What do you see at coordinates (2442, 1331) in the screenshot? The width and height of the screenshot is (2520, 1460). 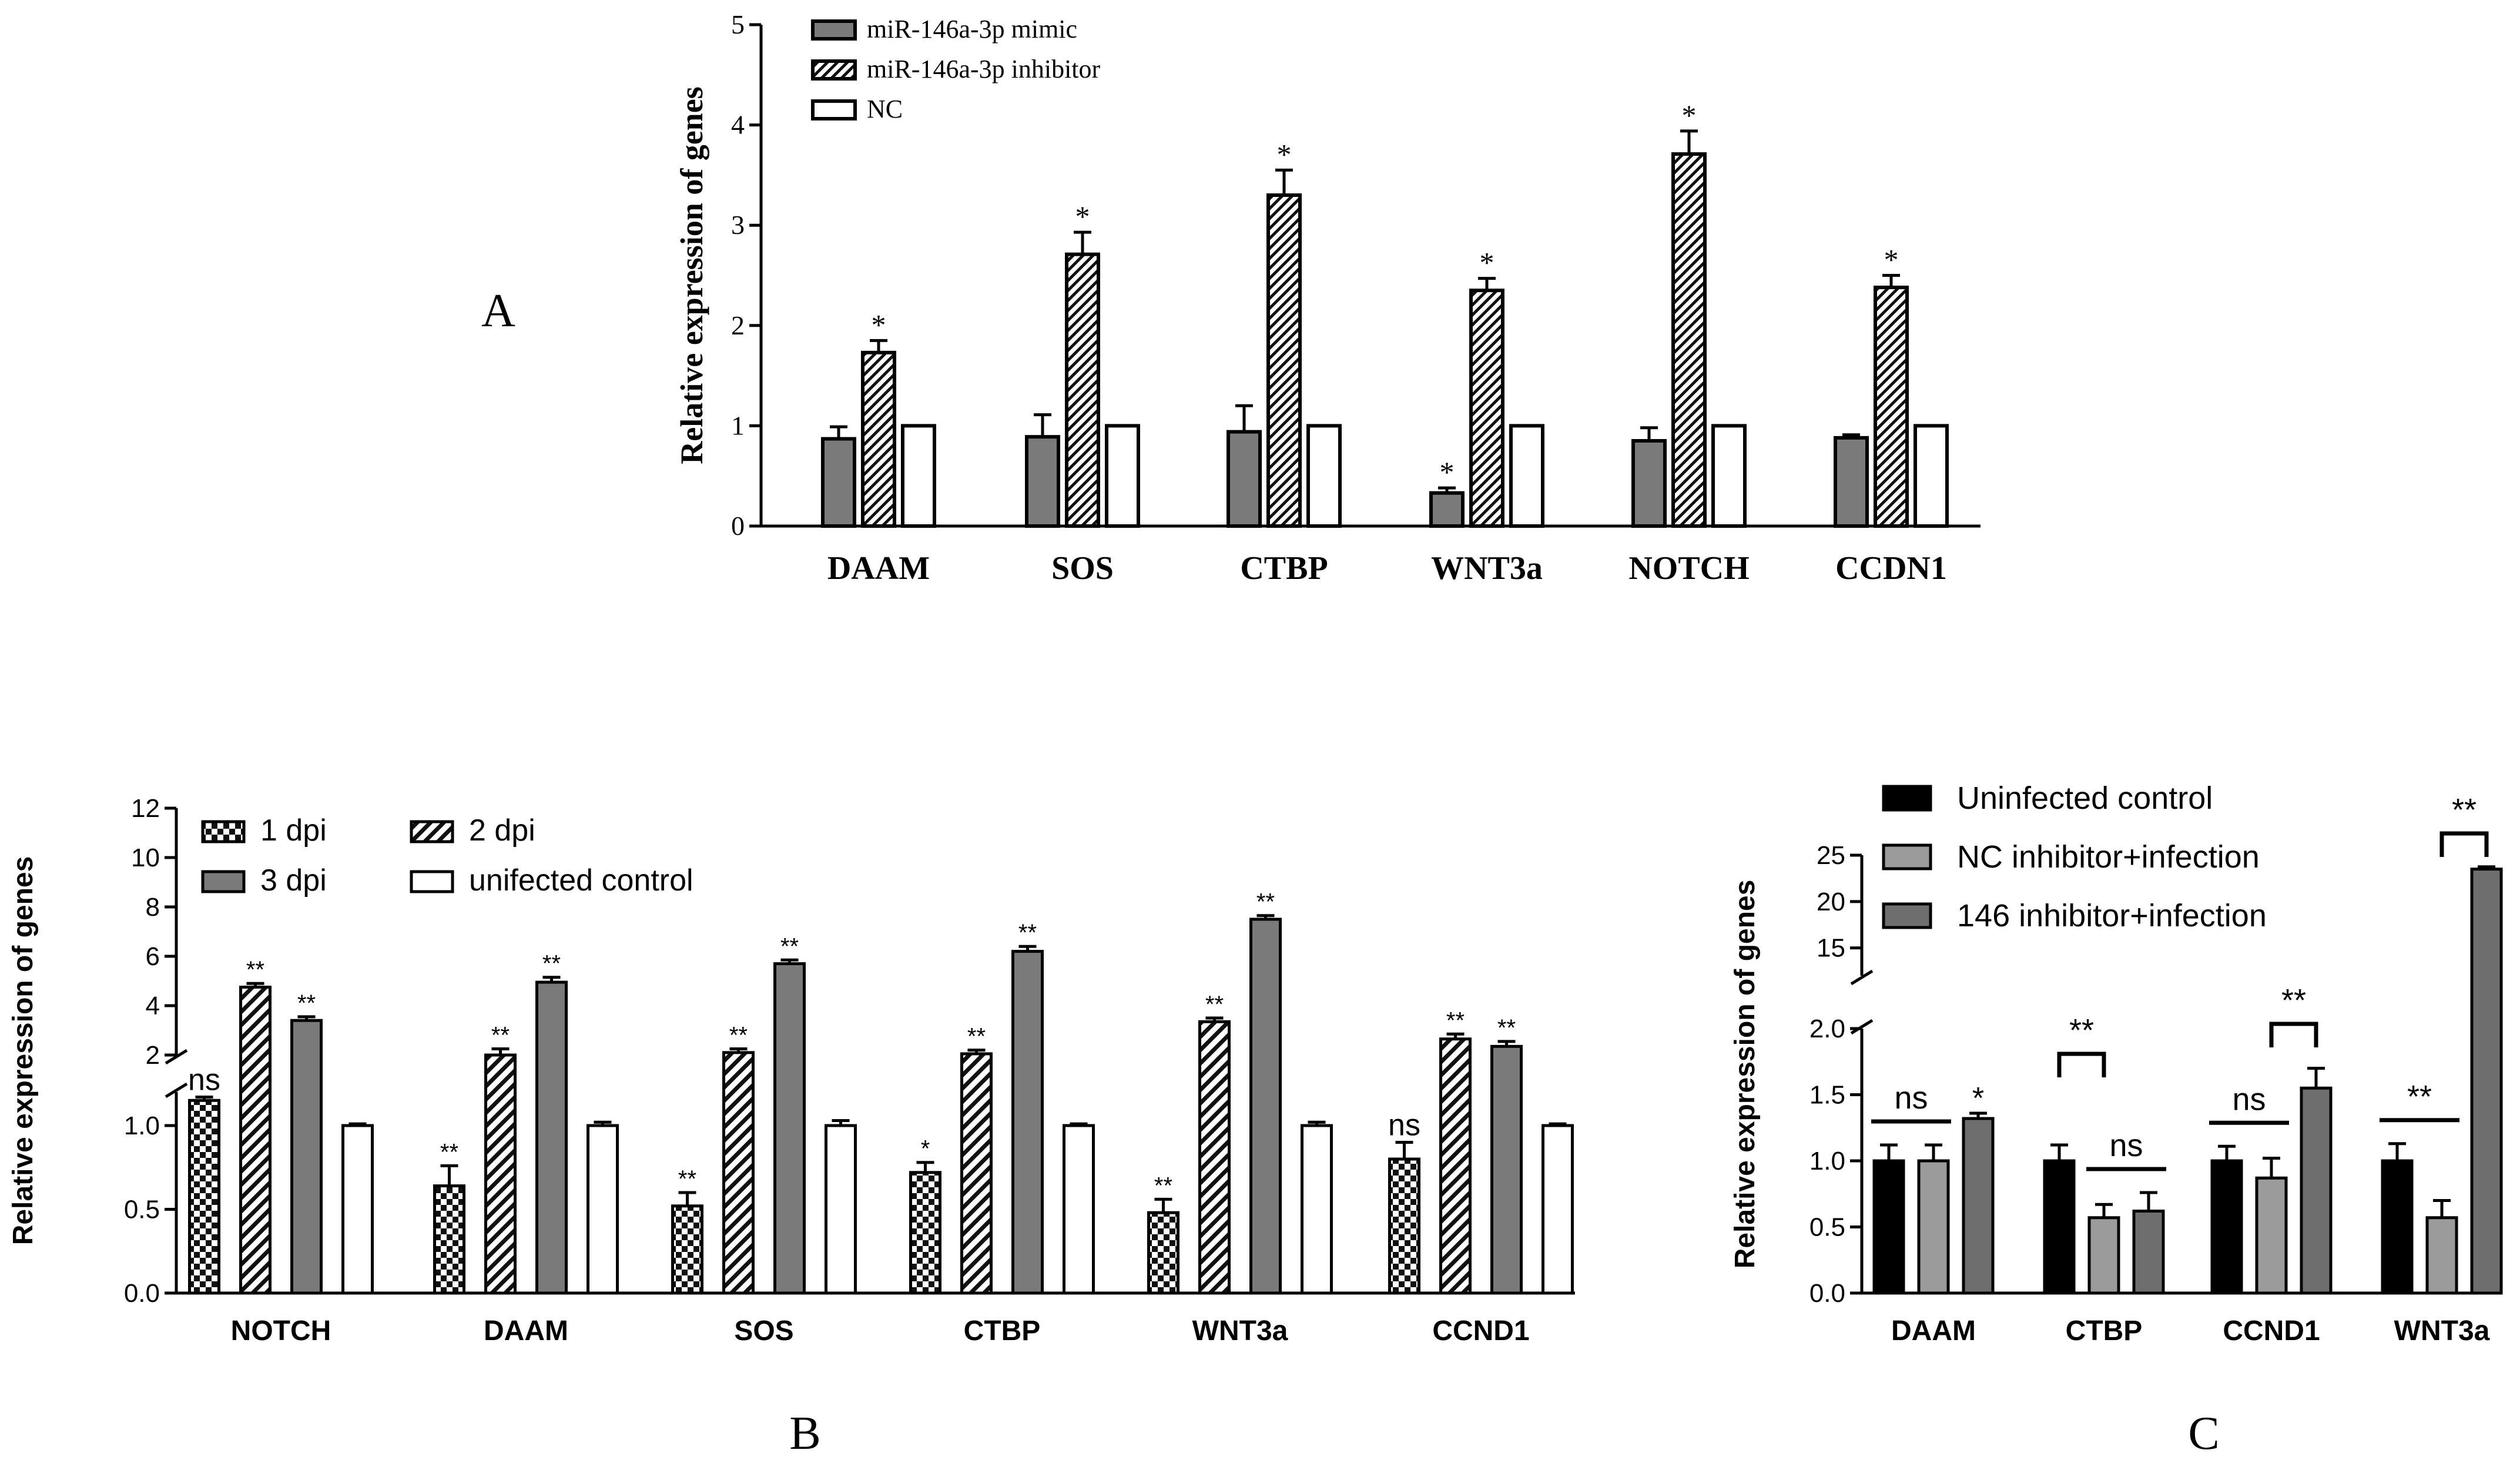 I see `x-tick-label: WNT3a` at bounding box center [2442, 1331].